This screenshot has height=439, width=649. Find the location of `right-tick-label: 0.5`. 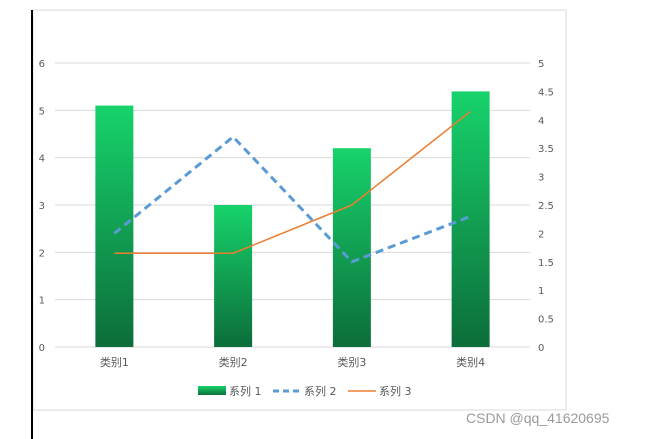

right-tick-label: 0.5 is located at coordinates (546, 320).